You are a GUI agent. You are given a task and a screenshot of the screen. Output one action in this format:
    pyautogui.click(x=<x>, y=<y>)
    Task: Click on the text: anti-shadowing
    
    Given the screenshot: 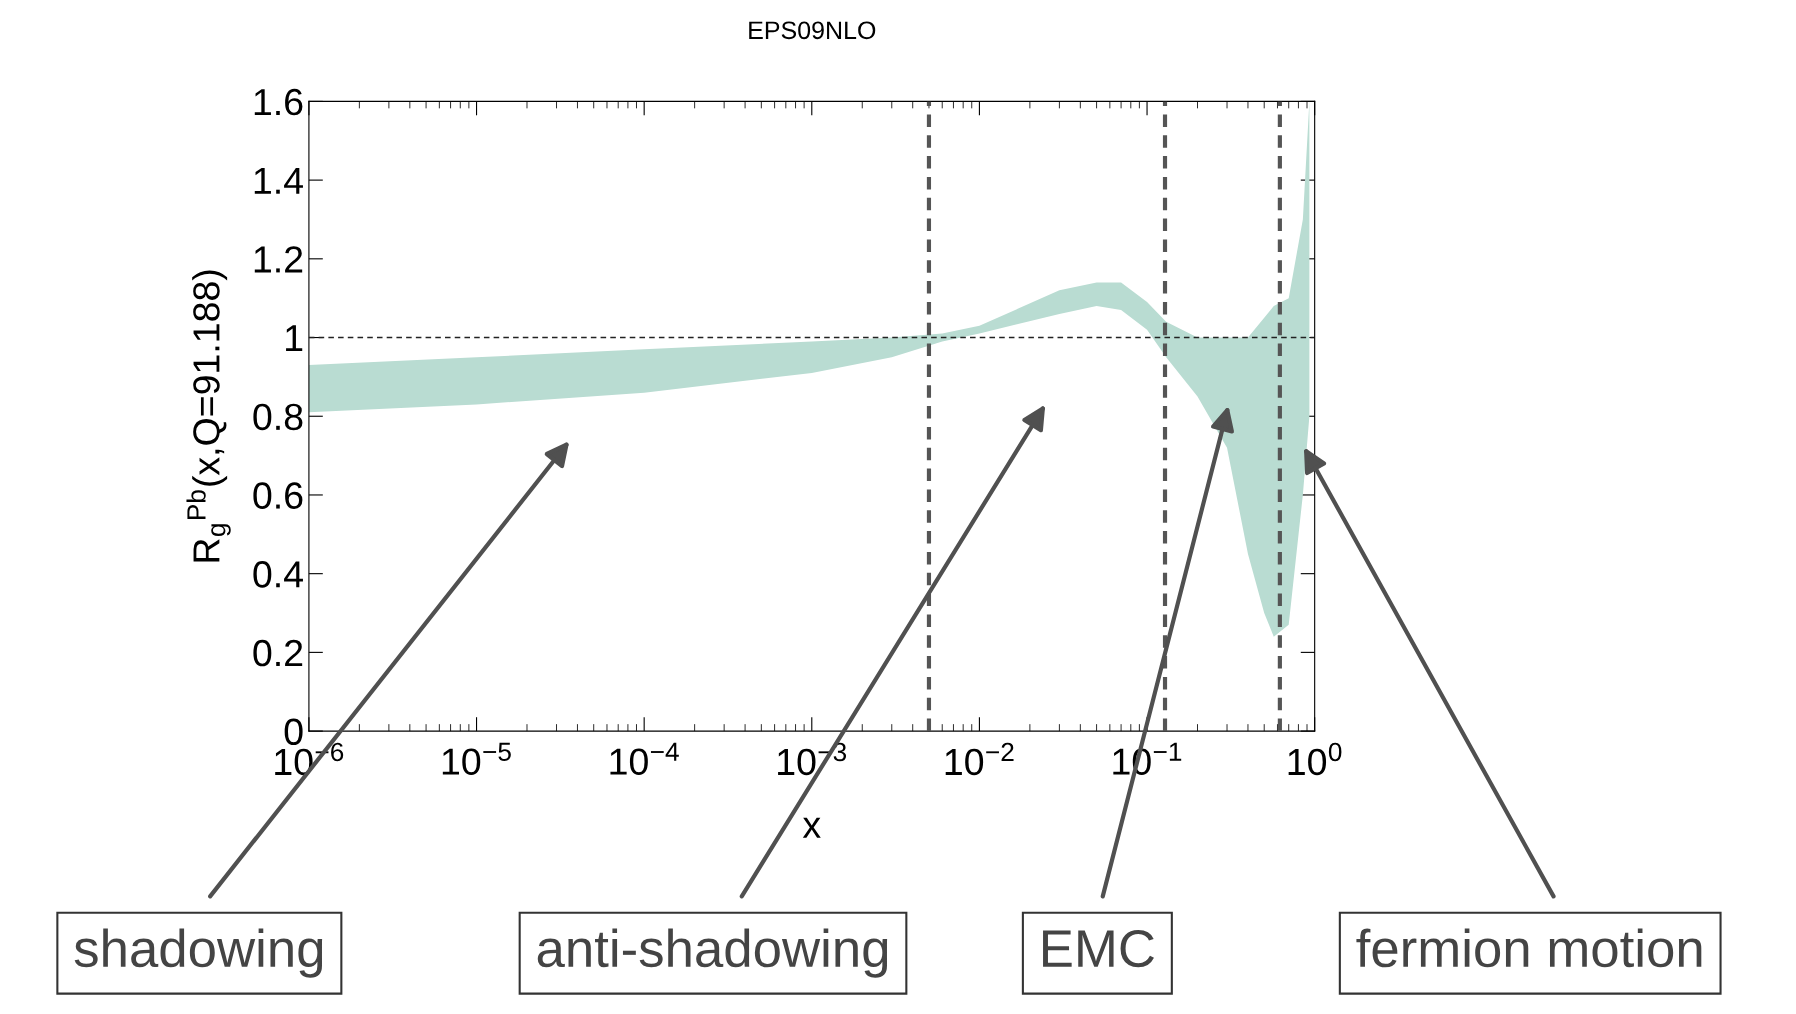 What is the action you would take?
    pyautogui.click(x=712, y=953)
    